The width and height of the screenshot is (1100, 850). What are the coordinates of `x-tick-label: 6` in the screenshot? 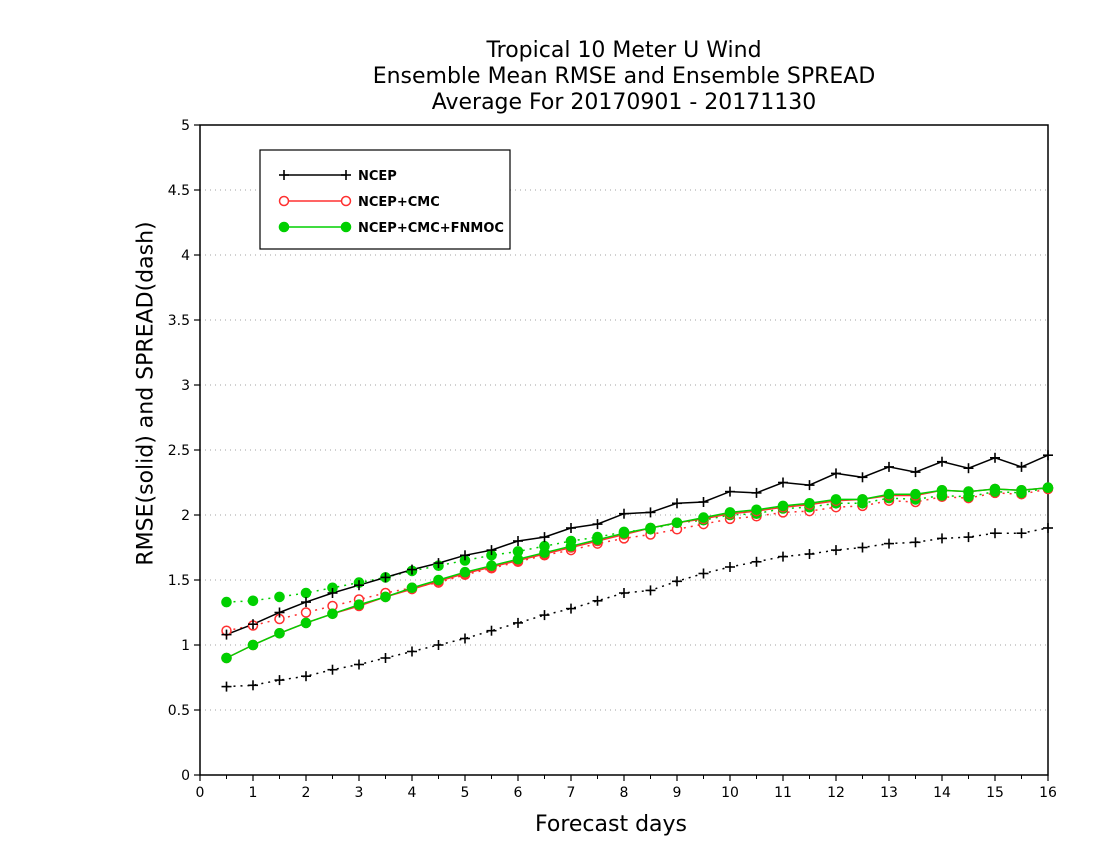 It's located at (518, 793).